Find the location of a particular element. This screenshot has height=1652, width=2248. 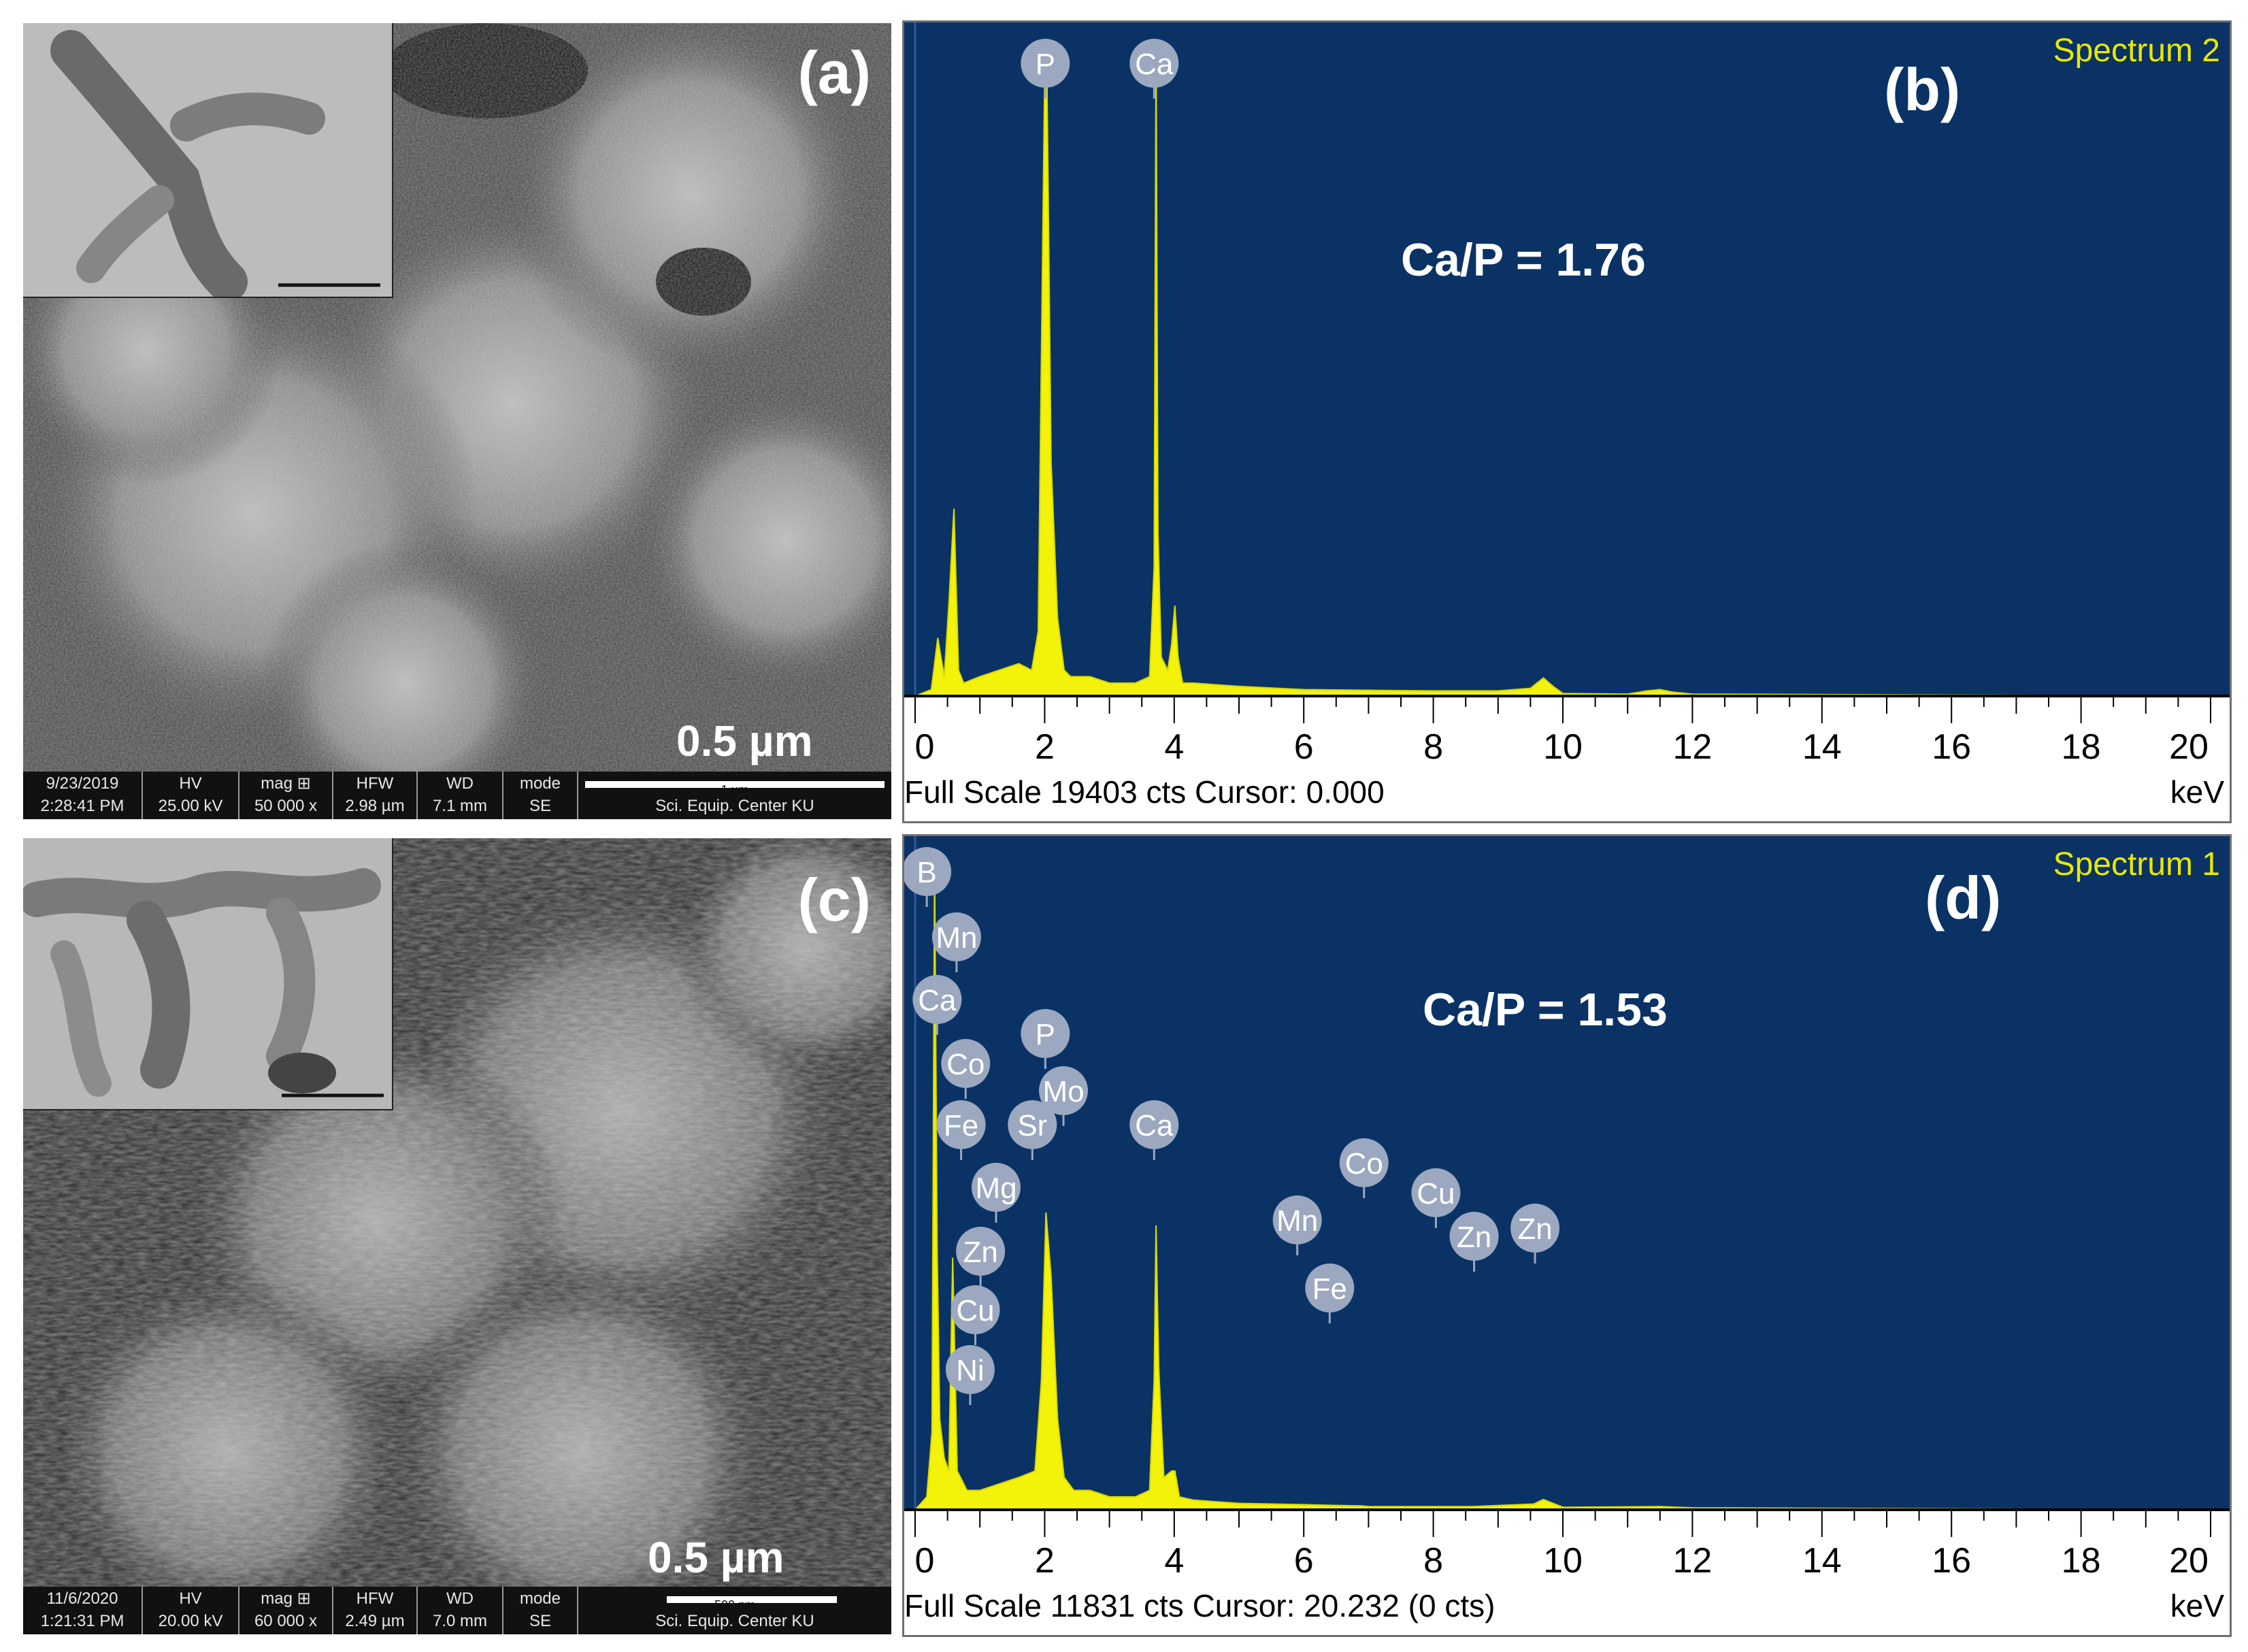

x-tick-label: 20 is located at coordinates (2189, 1561).